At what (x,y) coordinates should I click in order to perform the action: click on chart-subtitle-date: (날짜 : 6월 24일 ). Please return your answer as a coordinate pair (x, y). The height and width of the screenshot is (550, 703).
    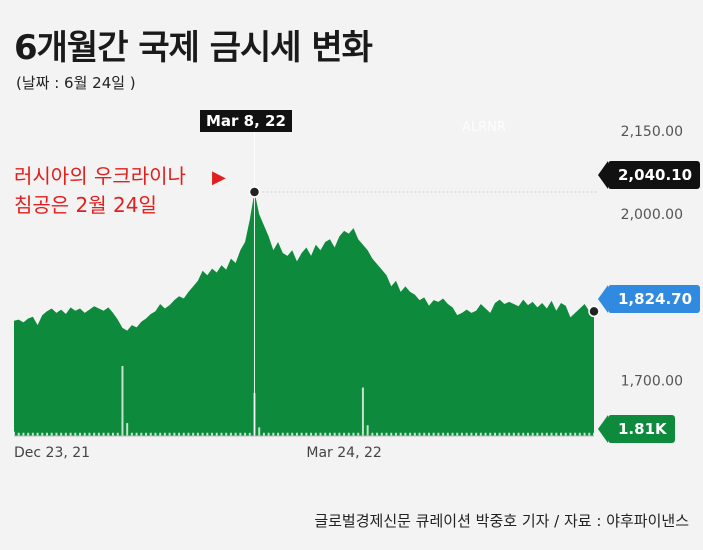
    Looking at the image, I should click on (76, 83).